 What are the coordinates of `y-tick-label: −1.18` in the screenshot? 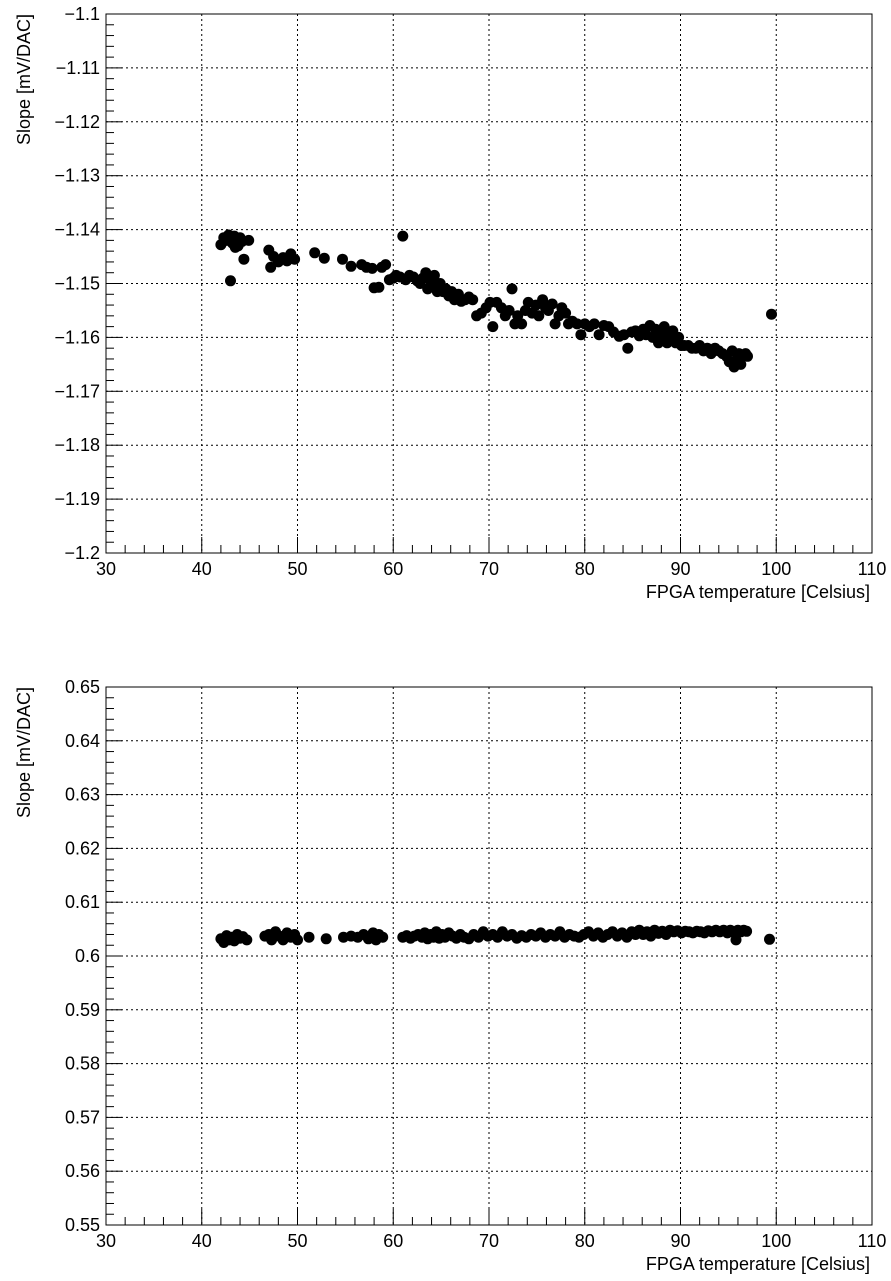 It's located at (77, 445).